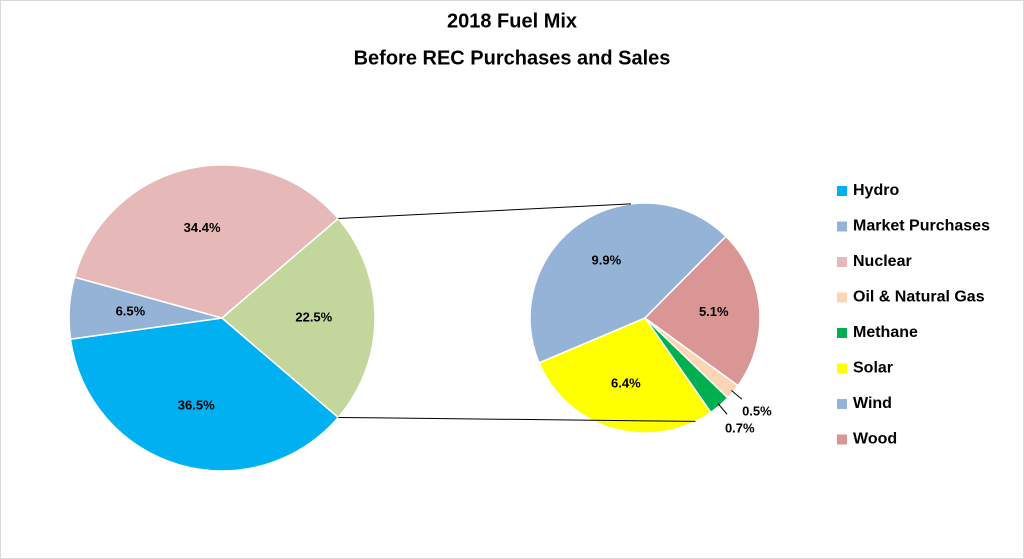  What do you see at coordinates (202, 227) in the screenshot?
I see `data-label: 34.4%` at bounding box center [202, 227].